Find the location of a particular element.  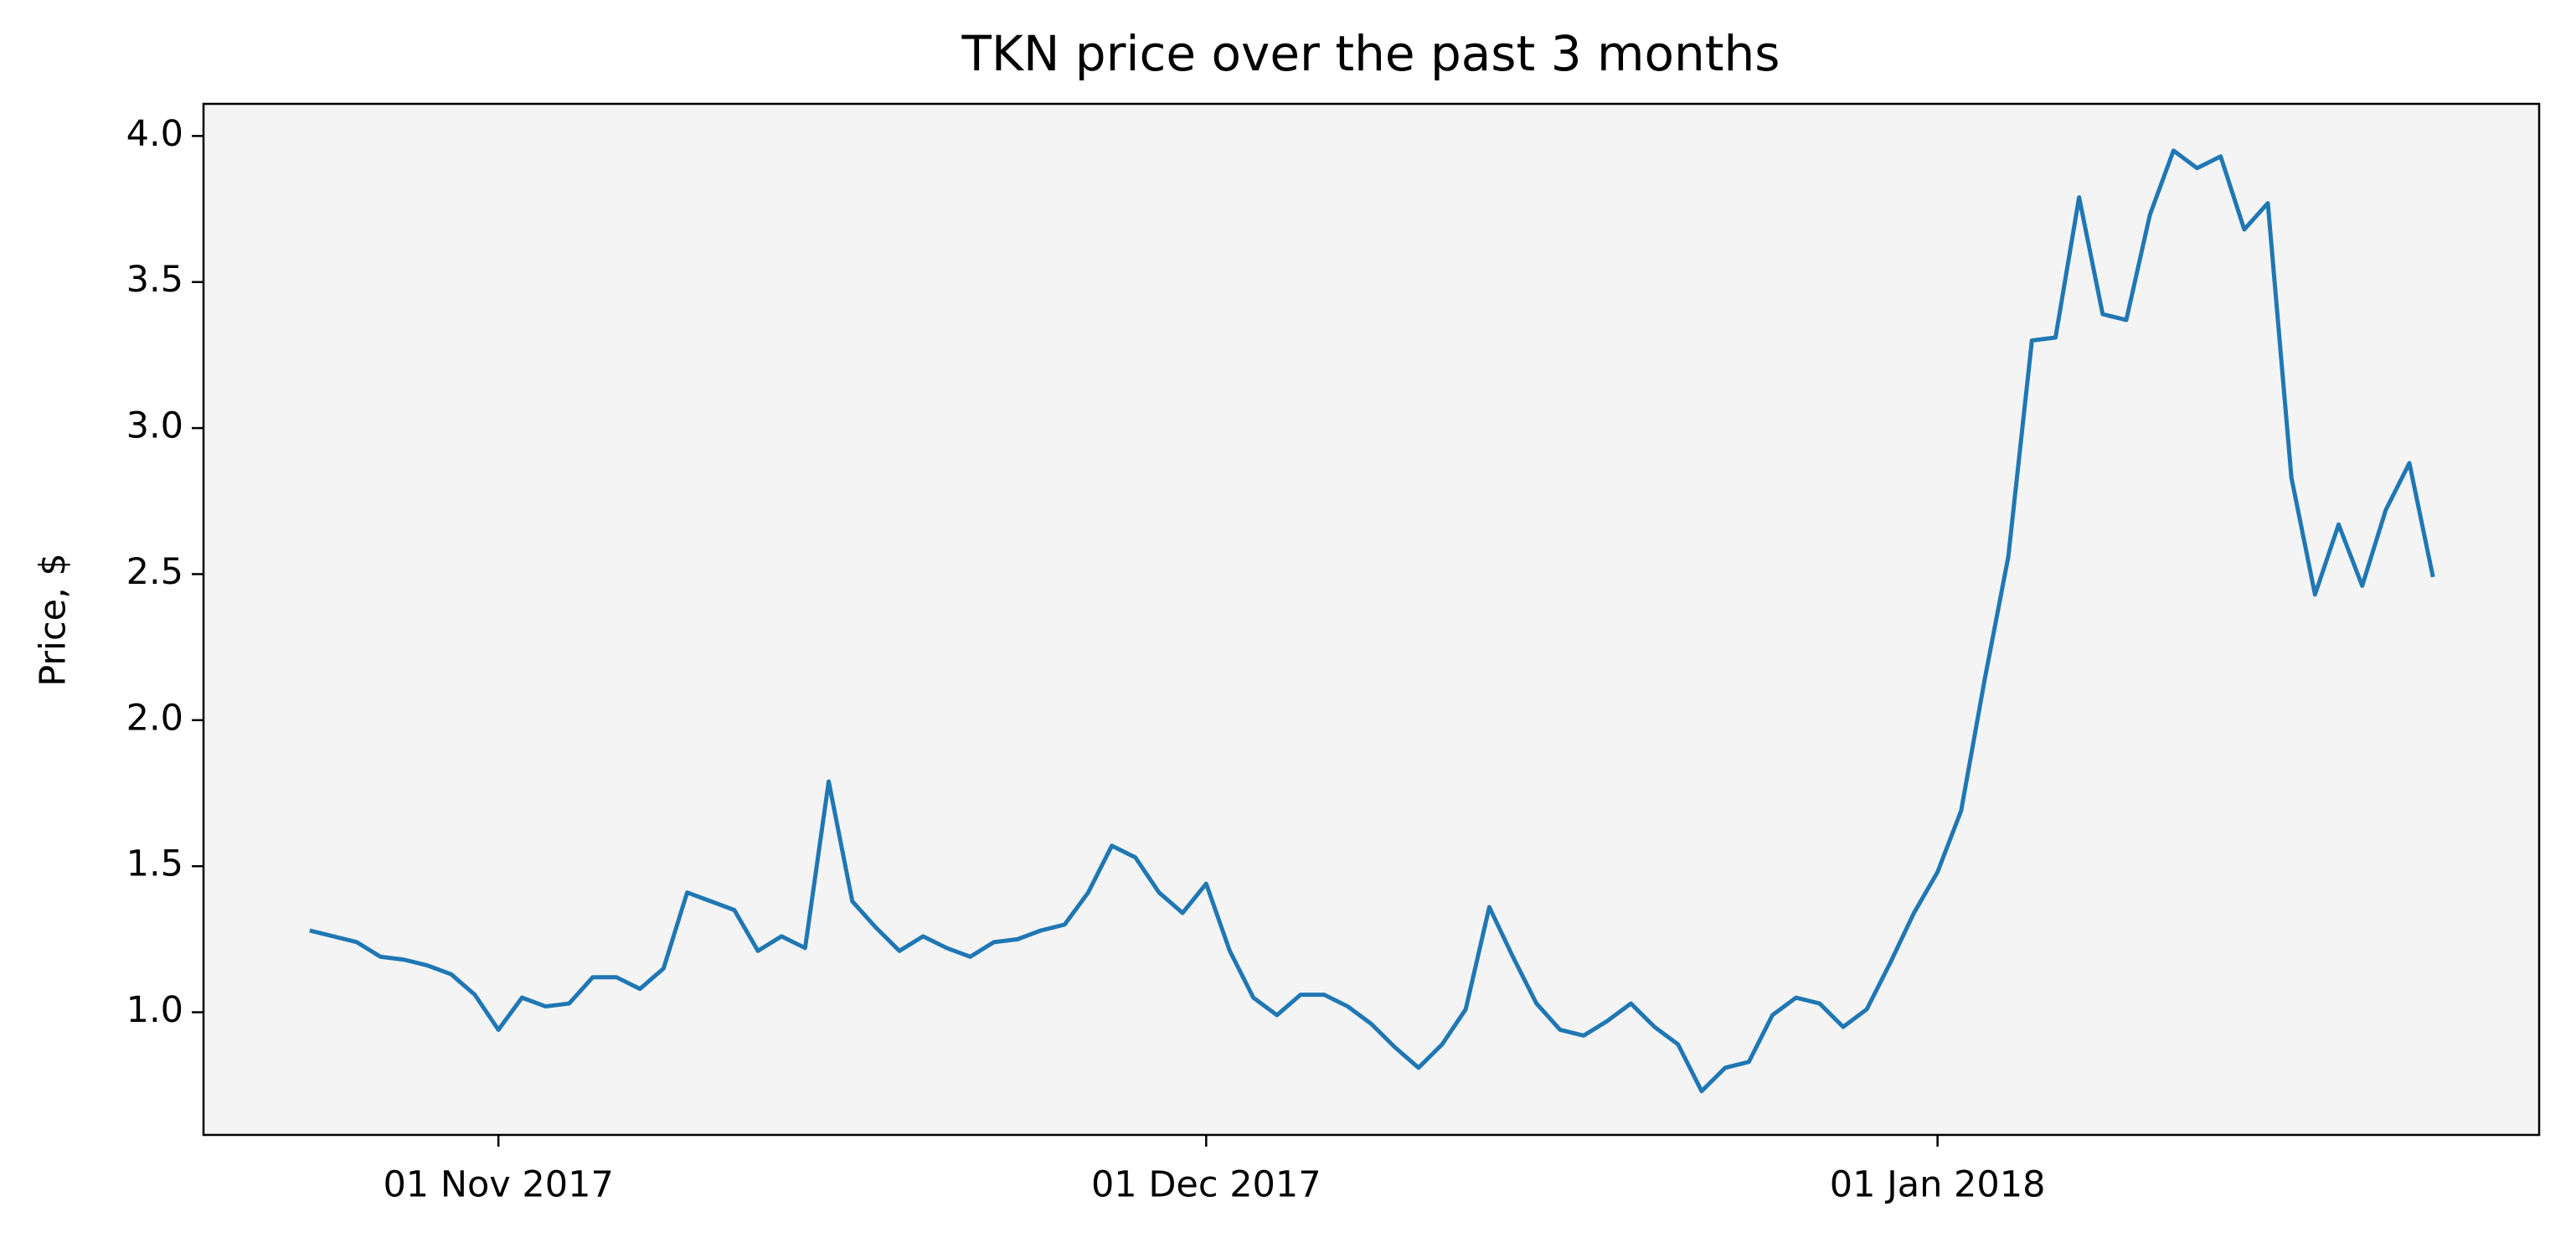

y-tick-label: 2.5 is located at coordinates (154, 572).